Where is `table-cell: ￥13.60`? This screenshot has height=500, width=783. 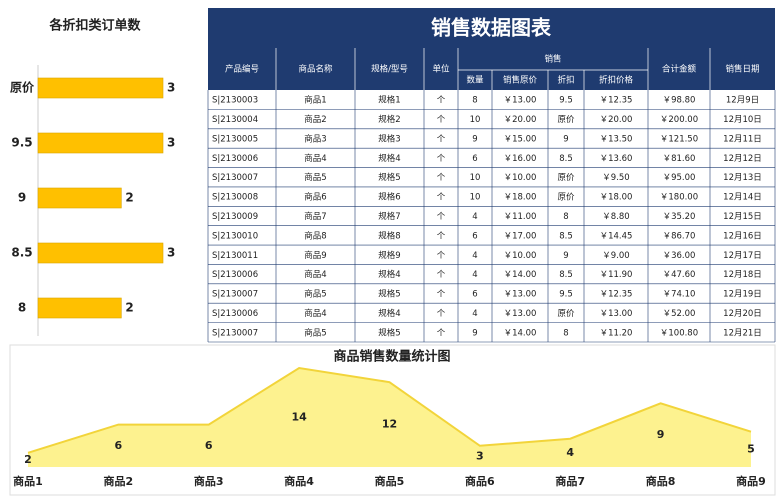 table-cell: ￥13.60 is located at coordinates (616, 159).